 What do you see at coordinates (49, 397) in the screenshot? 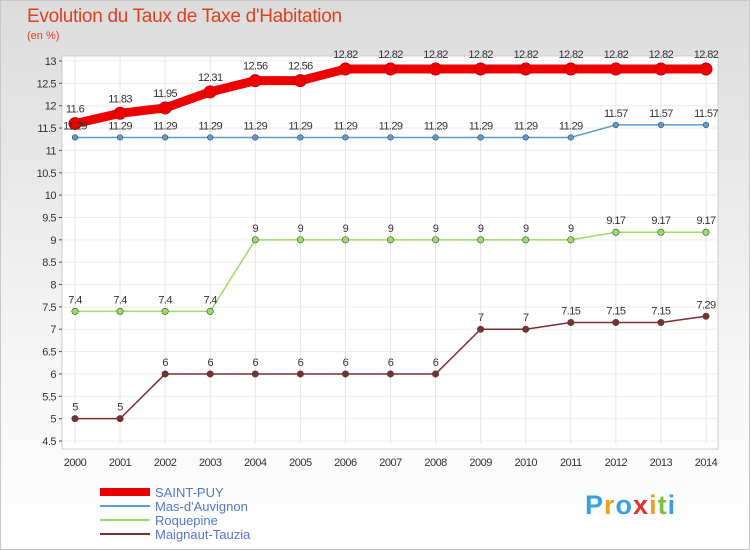
I see `y-tick-label: 5.5` at bounding box center [49, 397].